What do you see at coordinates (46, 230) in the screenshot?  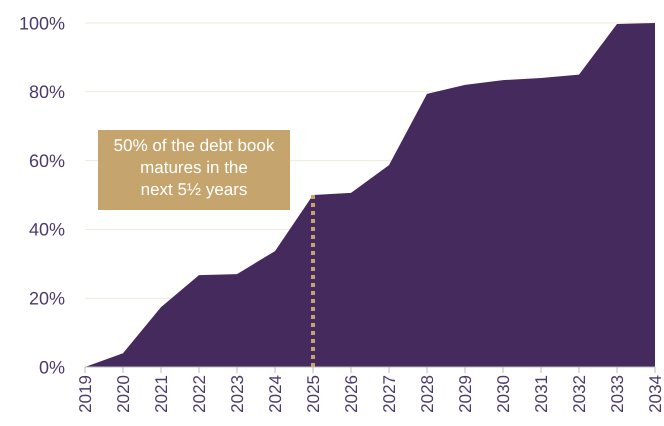 I see `y-tick-label: 40%` at bounding box center [46, 230].